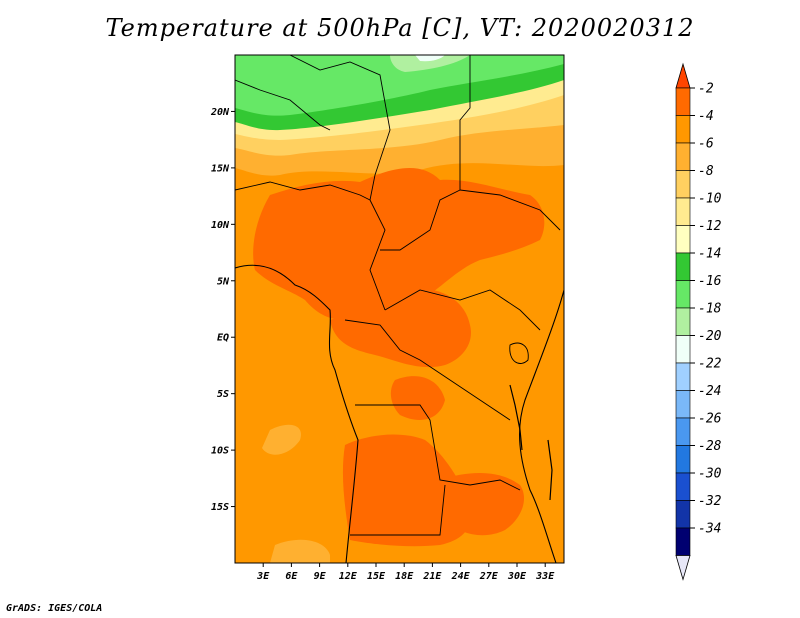  I want to click on y-tick-label: 15S, so click(220, 507).